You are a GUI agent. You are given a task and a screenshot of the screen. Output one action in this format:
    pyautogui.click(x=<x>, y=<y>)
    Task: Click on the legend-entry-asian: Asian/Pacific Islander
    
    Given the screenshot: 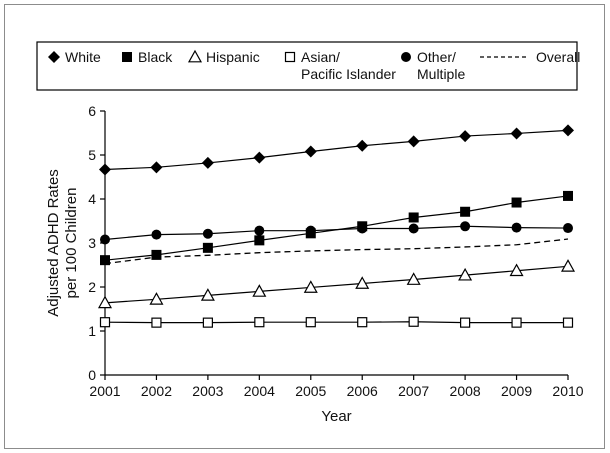 What is the action you would take?
    pyautogui.click(x=340, y=65)
    